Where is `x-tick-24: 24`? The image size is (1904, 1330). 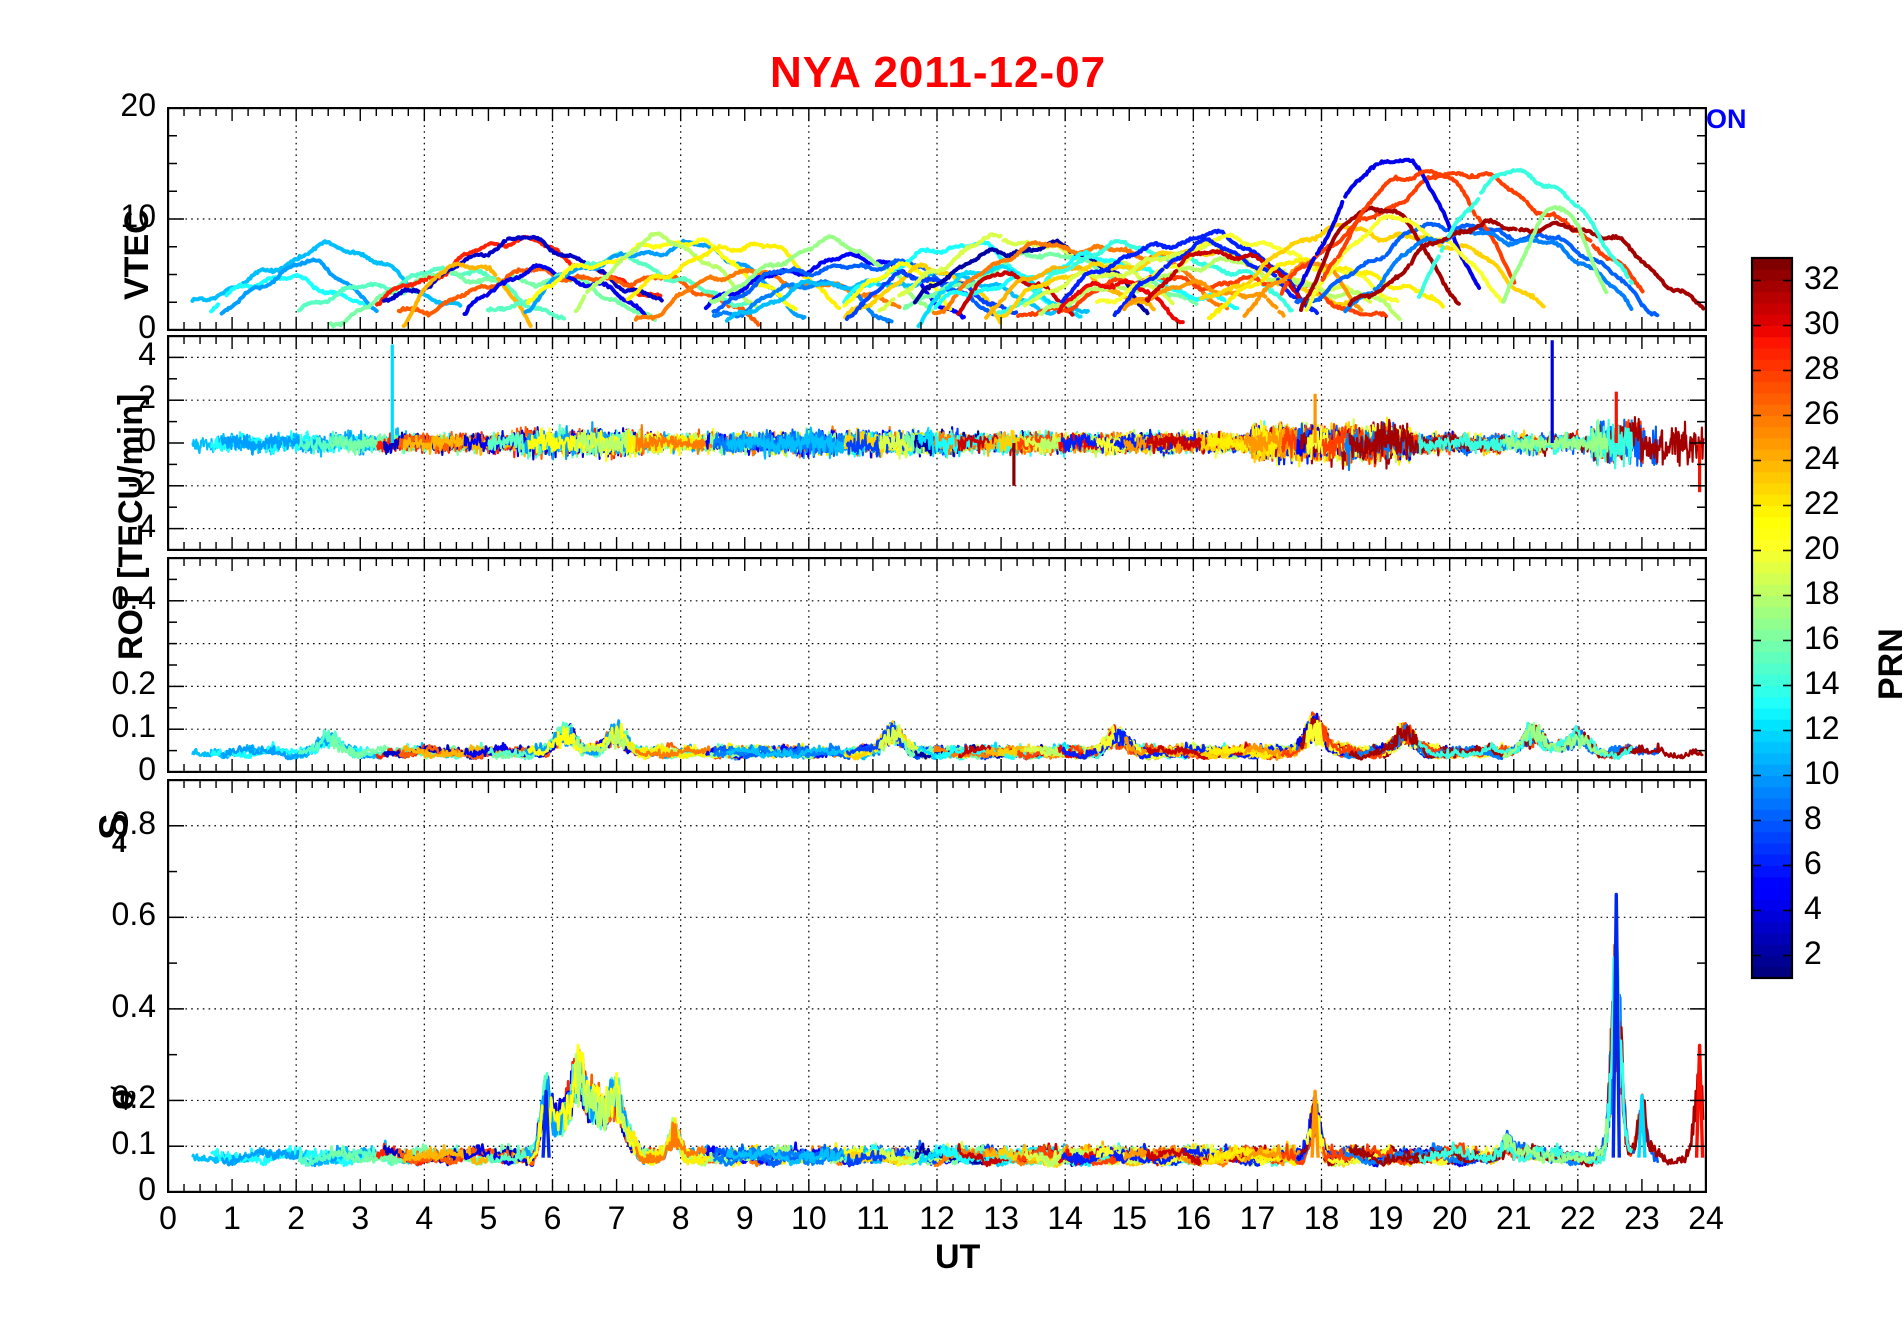
x-tick-24: 24 is located at coordinates (1706, 1218).